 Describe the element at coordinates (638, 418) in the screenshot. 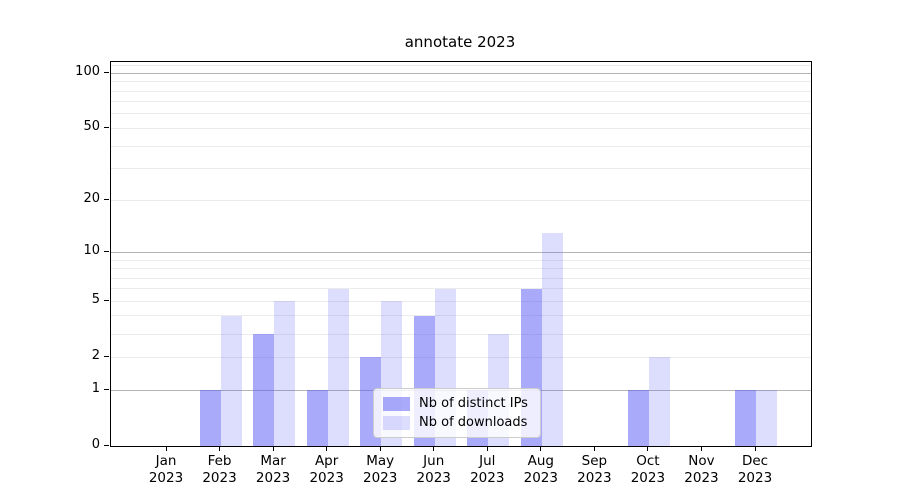

I see `bar-distinct-ips-oct` at that location.